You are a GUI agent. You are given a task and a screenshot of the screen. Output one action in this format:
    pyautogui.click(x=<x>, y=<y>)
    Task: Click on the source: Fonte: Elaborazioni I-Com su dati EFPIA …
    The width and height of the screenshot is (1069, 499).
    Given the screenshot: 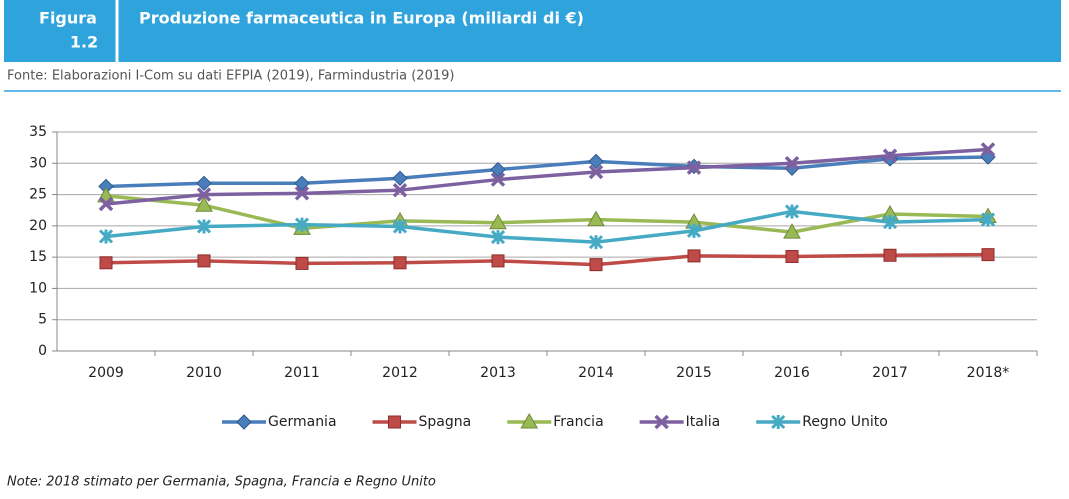 What is the action you would take?
    pyautogui.click(x=230, y=76)
    